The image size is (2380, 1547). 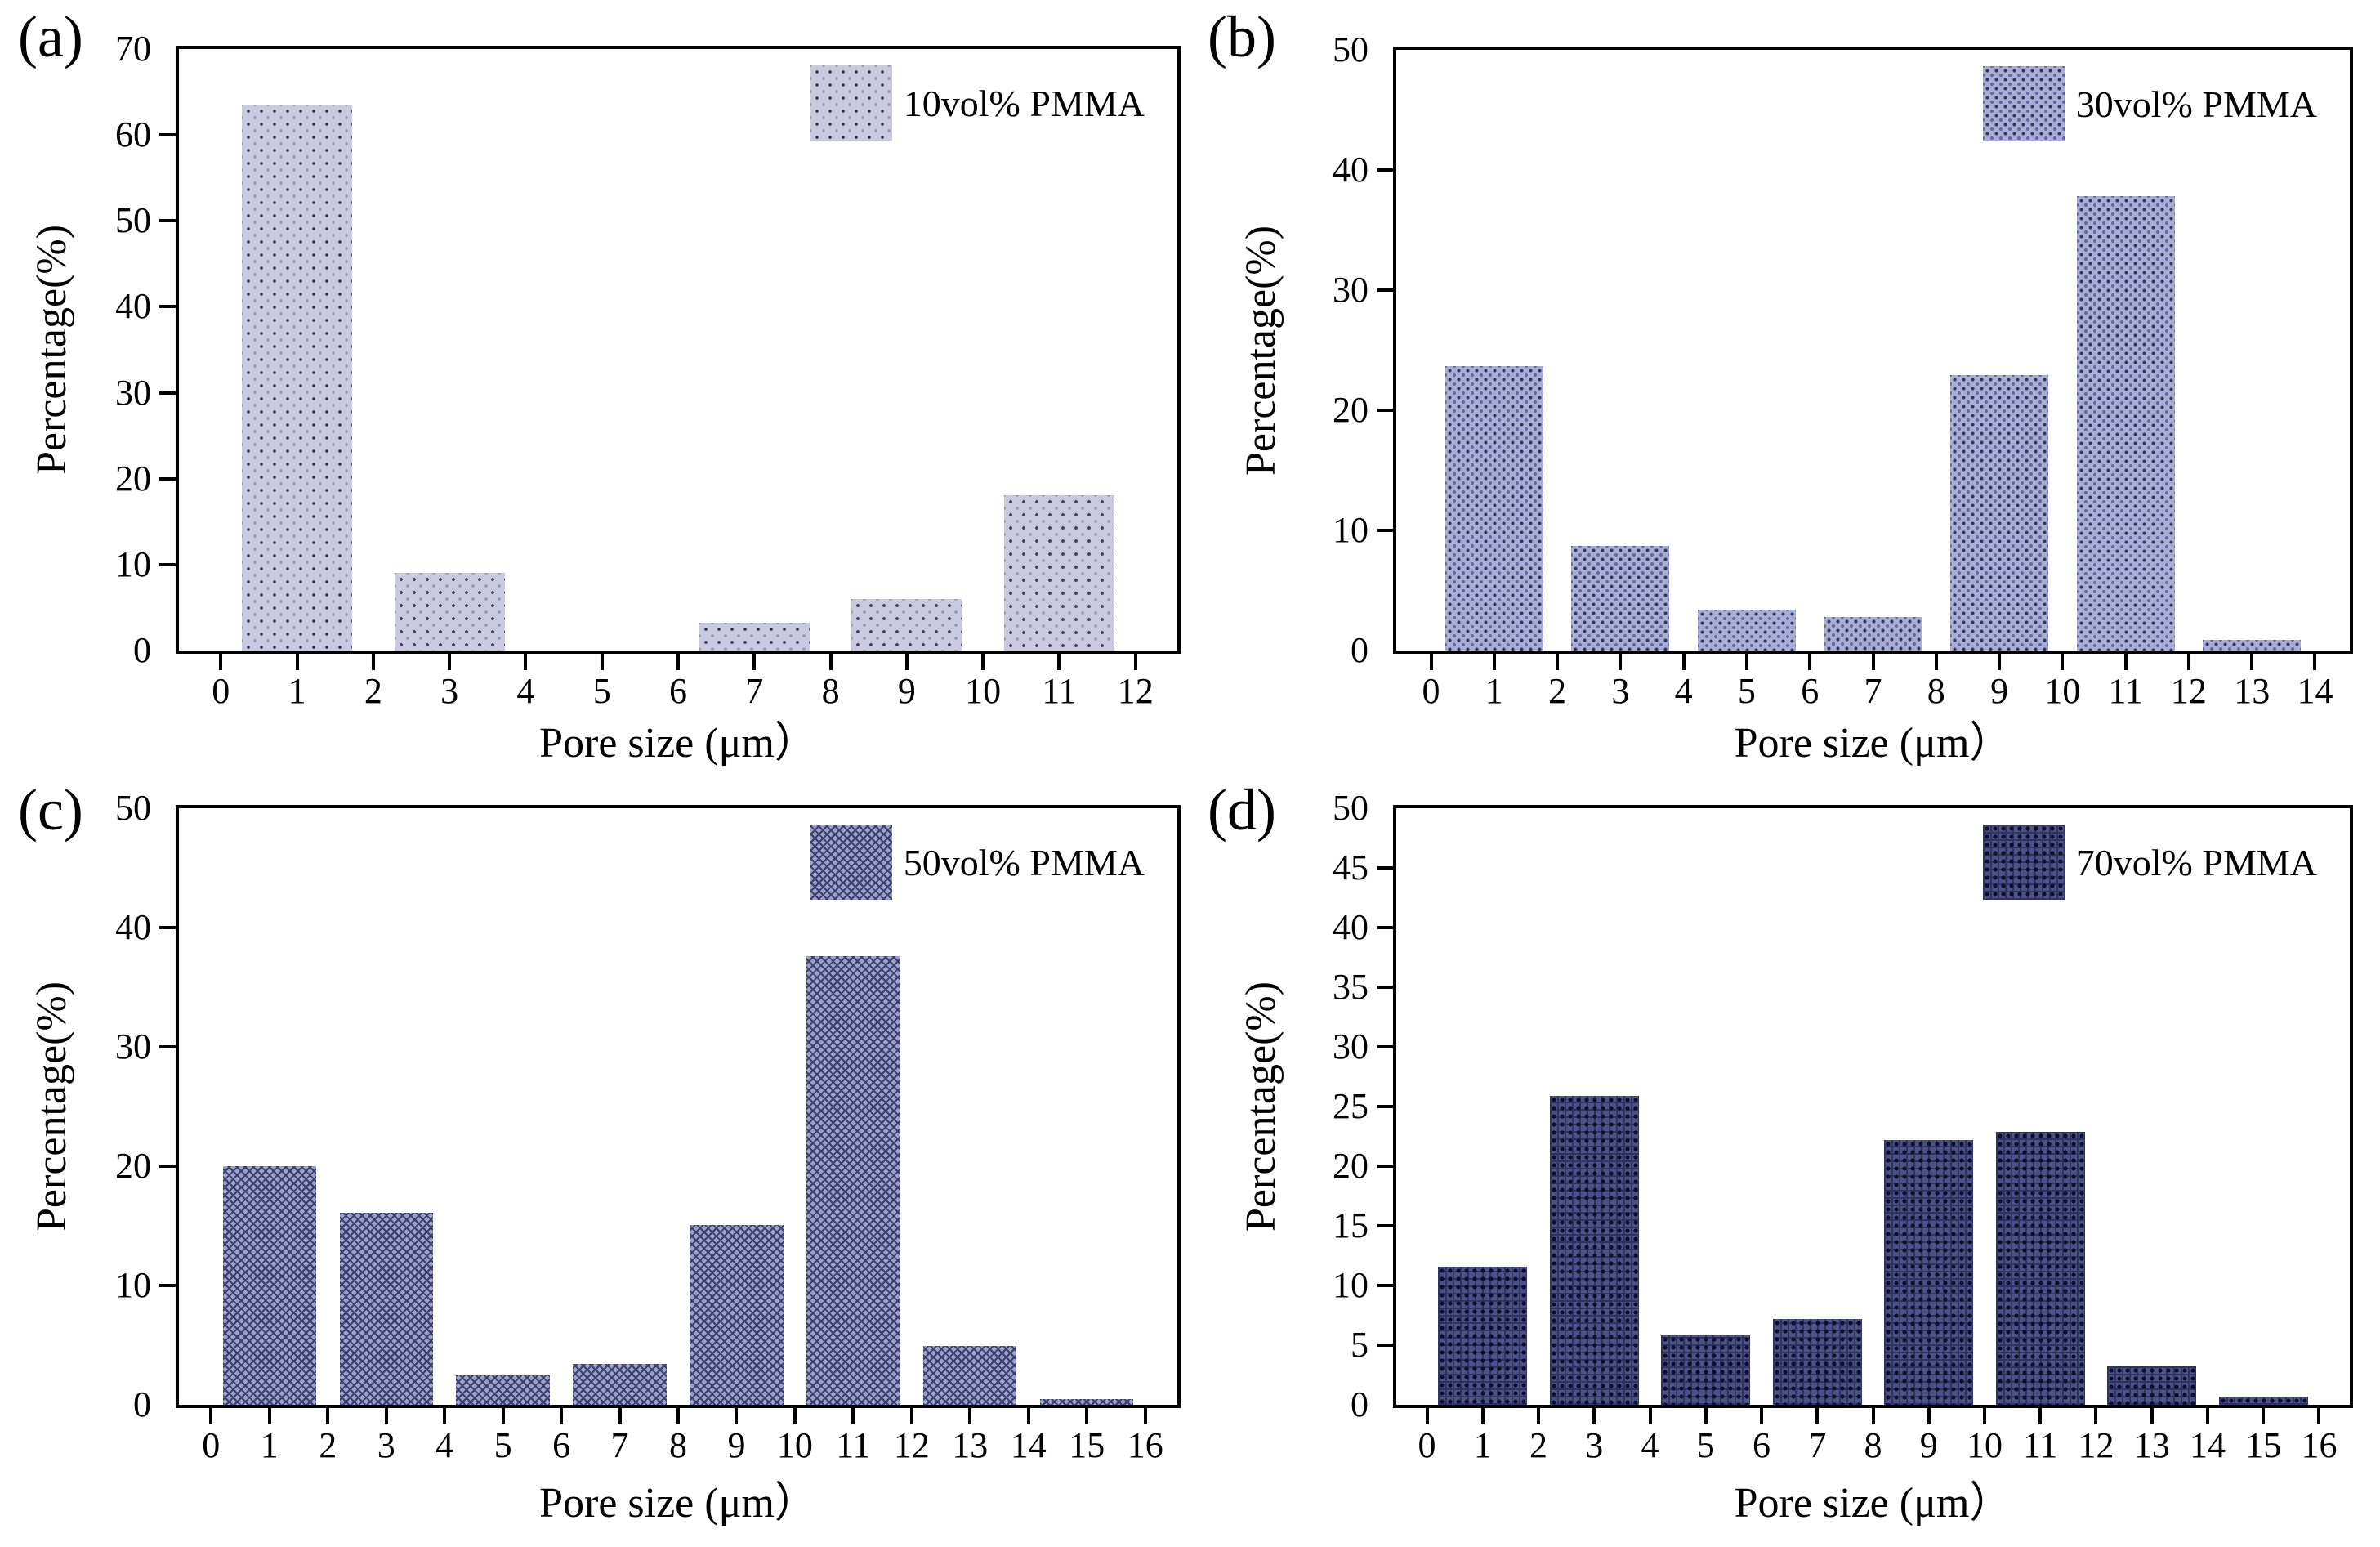 What do you see at coordinates (2196, 104) in the screenshot?
I see `legend-label: 30vol% PMMA` at bounding box center [2196, 104].